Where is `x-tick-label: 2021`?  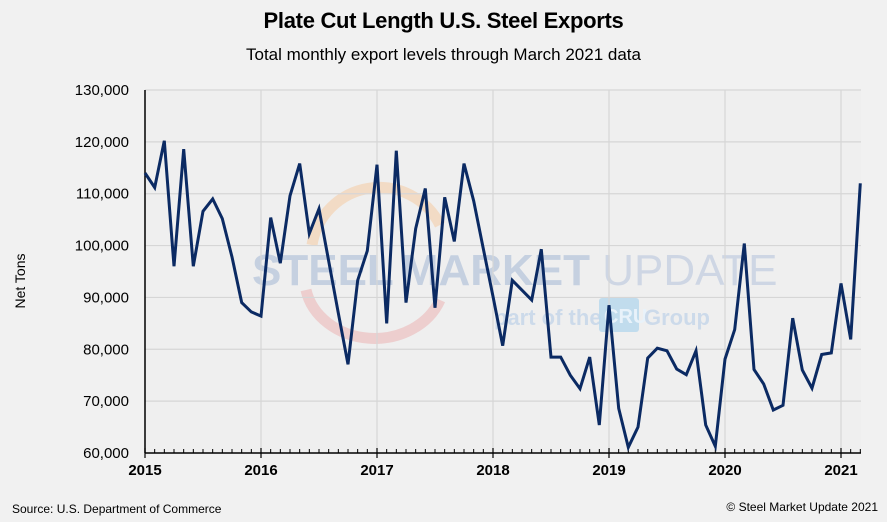 x-tick-label: 2021 is located at coordinates (840, 470).